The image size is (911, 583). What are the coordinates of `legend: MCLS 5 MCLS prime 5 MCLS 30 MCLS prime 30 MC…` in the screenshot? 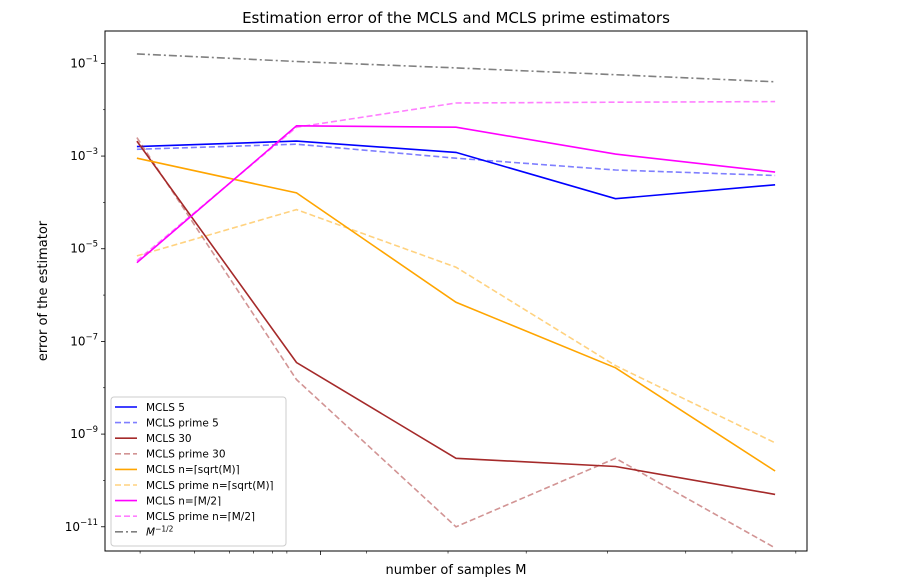 It's located at (198, 471).